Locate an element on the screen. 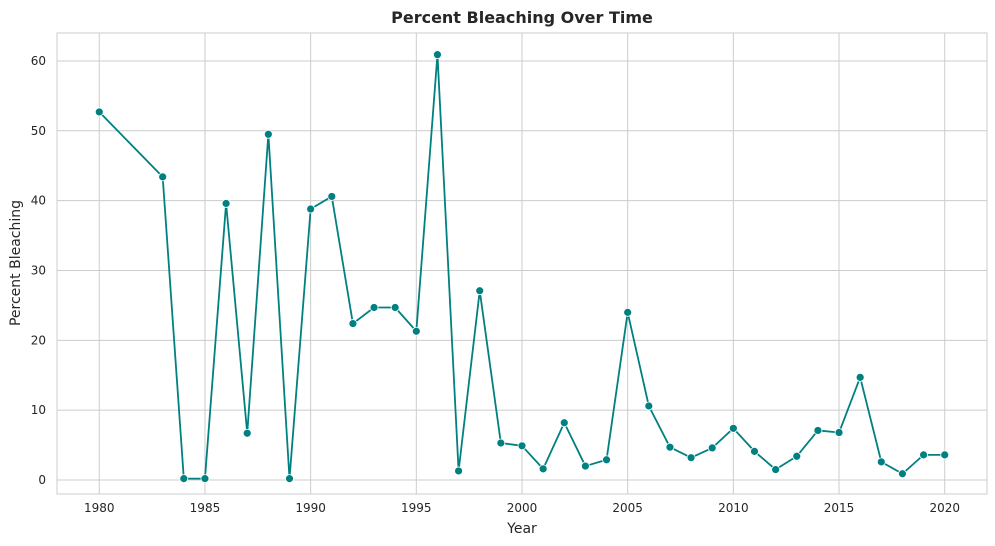  x-tick-label: 2015 is located at coordinates (839, 508).